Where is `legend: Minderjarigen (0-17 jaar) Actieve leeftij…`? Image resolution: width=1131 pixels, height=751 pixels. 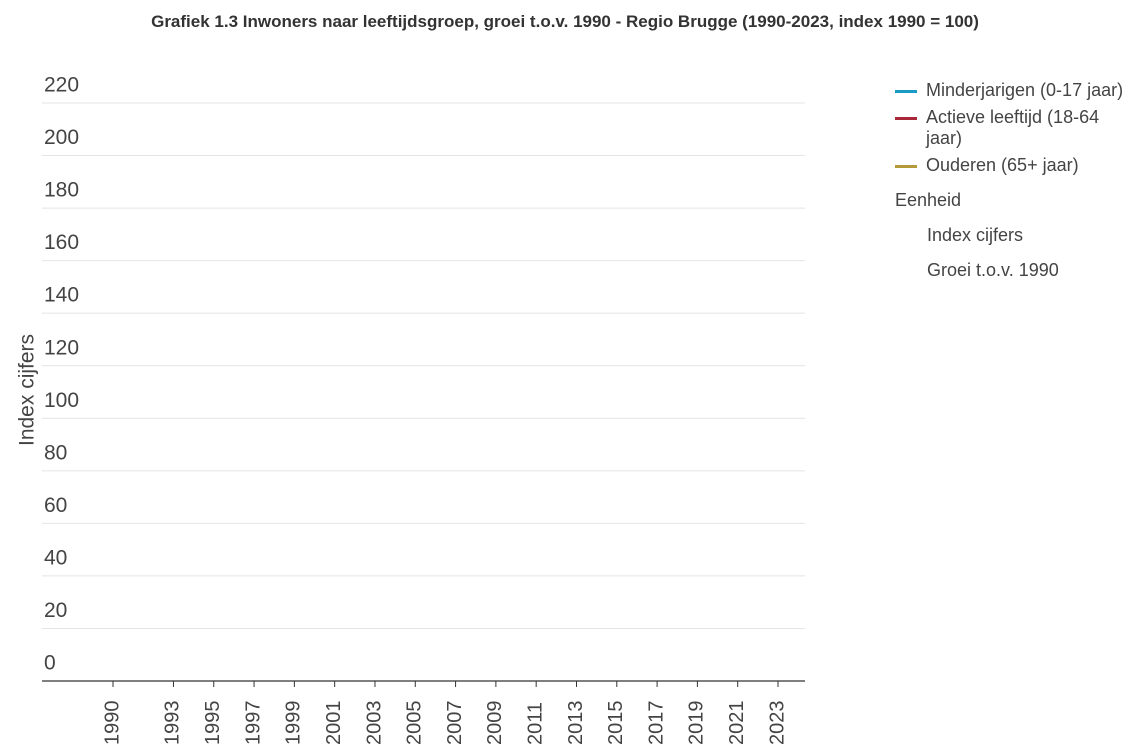
legend: Minderjarigen (0-17 jaar) Actieve leeftij… is located at coordinates (1010, 180).